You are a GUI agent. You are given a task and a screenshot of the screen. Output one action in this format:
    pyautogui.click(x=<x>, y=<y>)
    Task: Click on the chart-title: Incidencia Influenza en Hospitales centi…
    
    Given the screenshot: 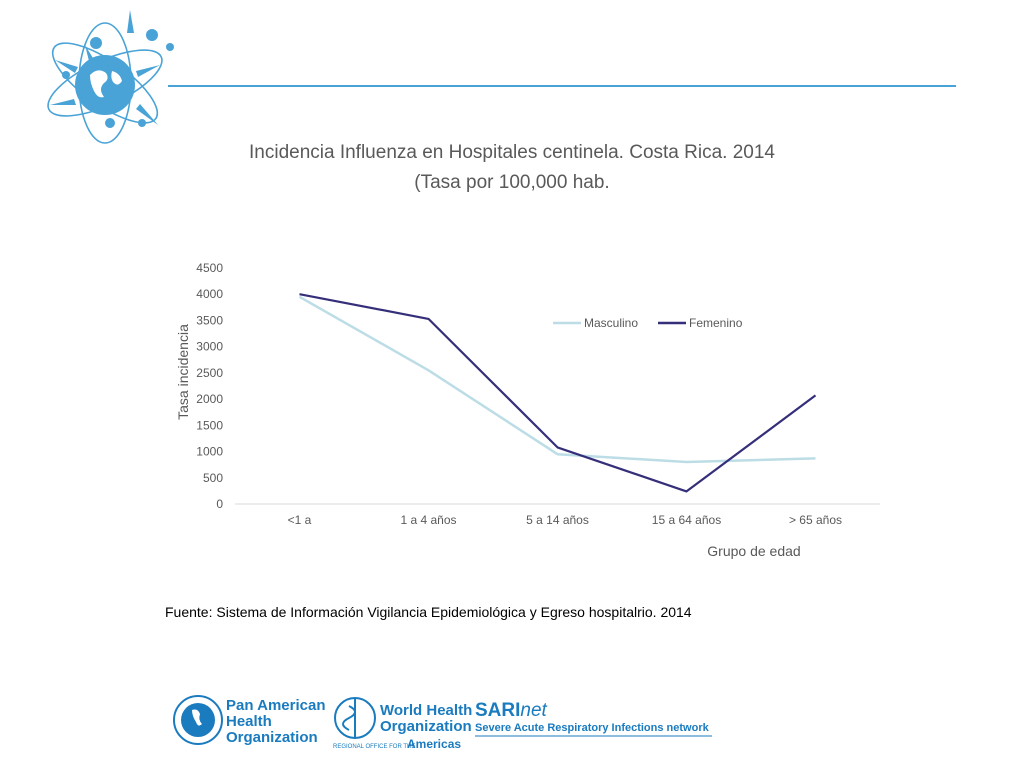 What is the action you would take?
    pyautogui.click(x=512, y=152)
    